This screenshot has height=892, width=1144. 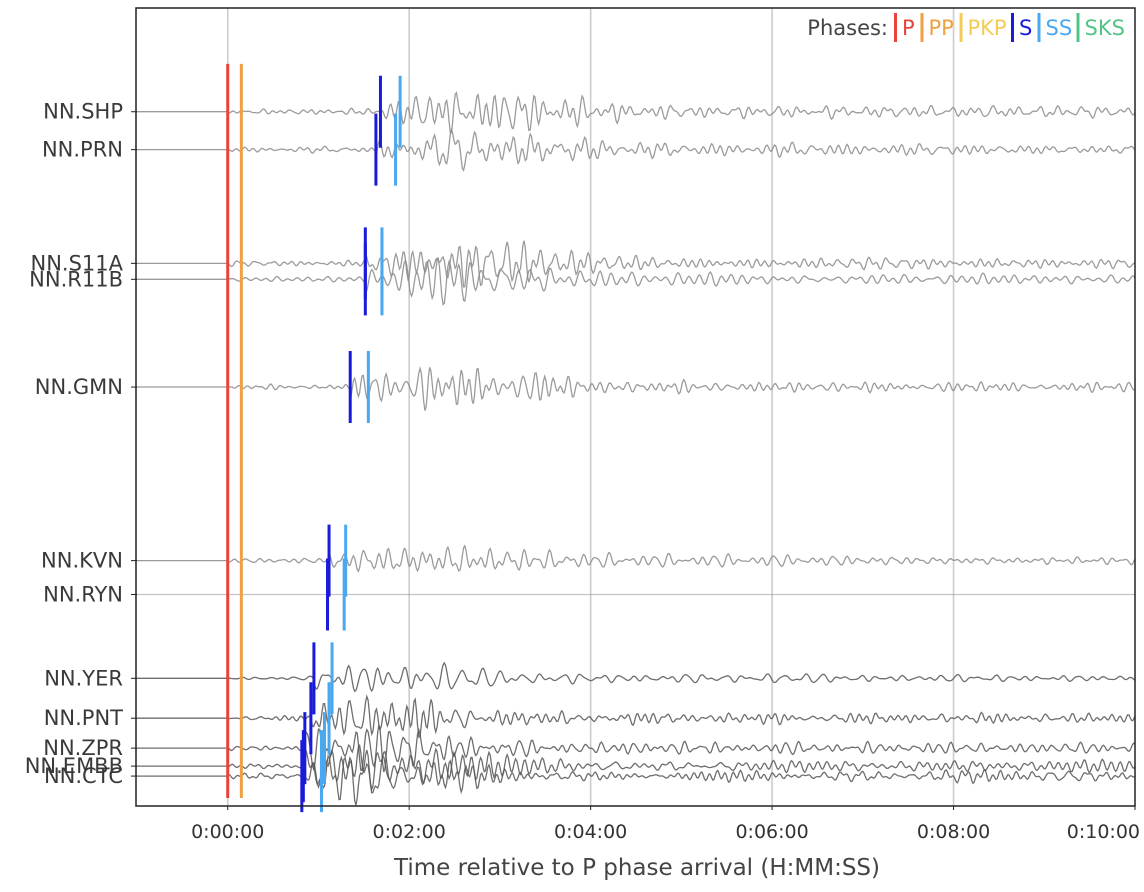 What do you see at coordinates (82, 561) in the screenshot?
I see `station-label: NN.KVN` at bounding box center [82, 561].